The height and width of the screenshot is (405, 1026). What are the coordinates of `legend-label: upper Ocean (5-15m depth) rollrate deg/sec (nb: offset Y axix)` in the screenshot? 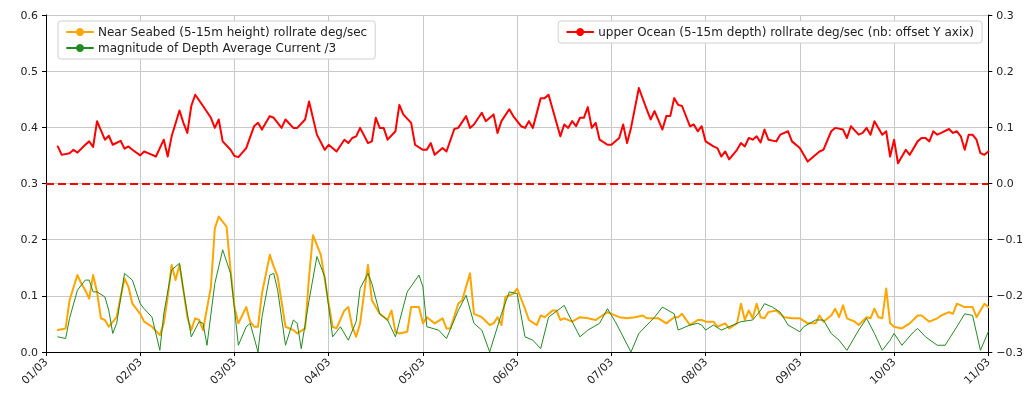 It's located at (786, 32).